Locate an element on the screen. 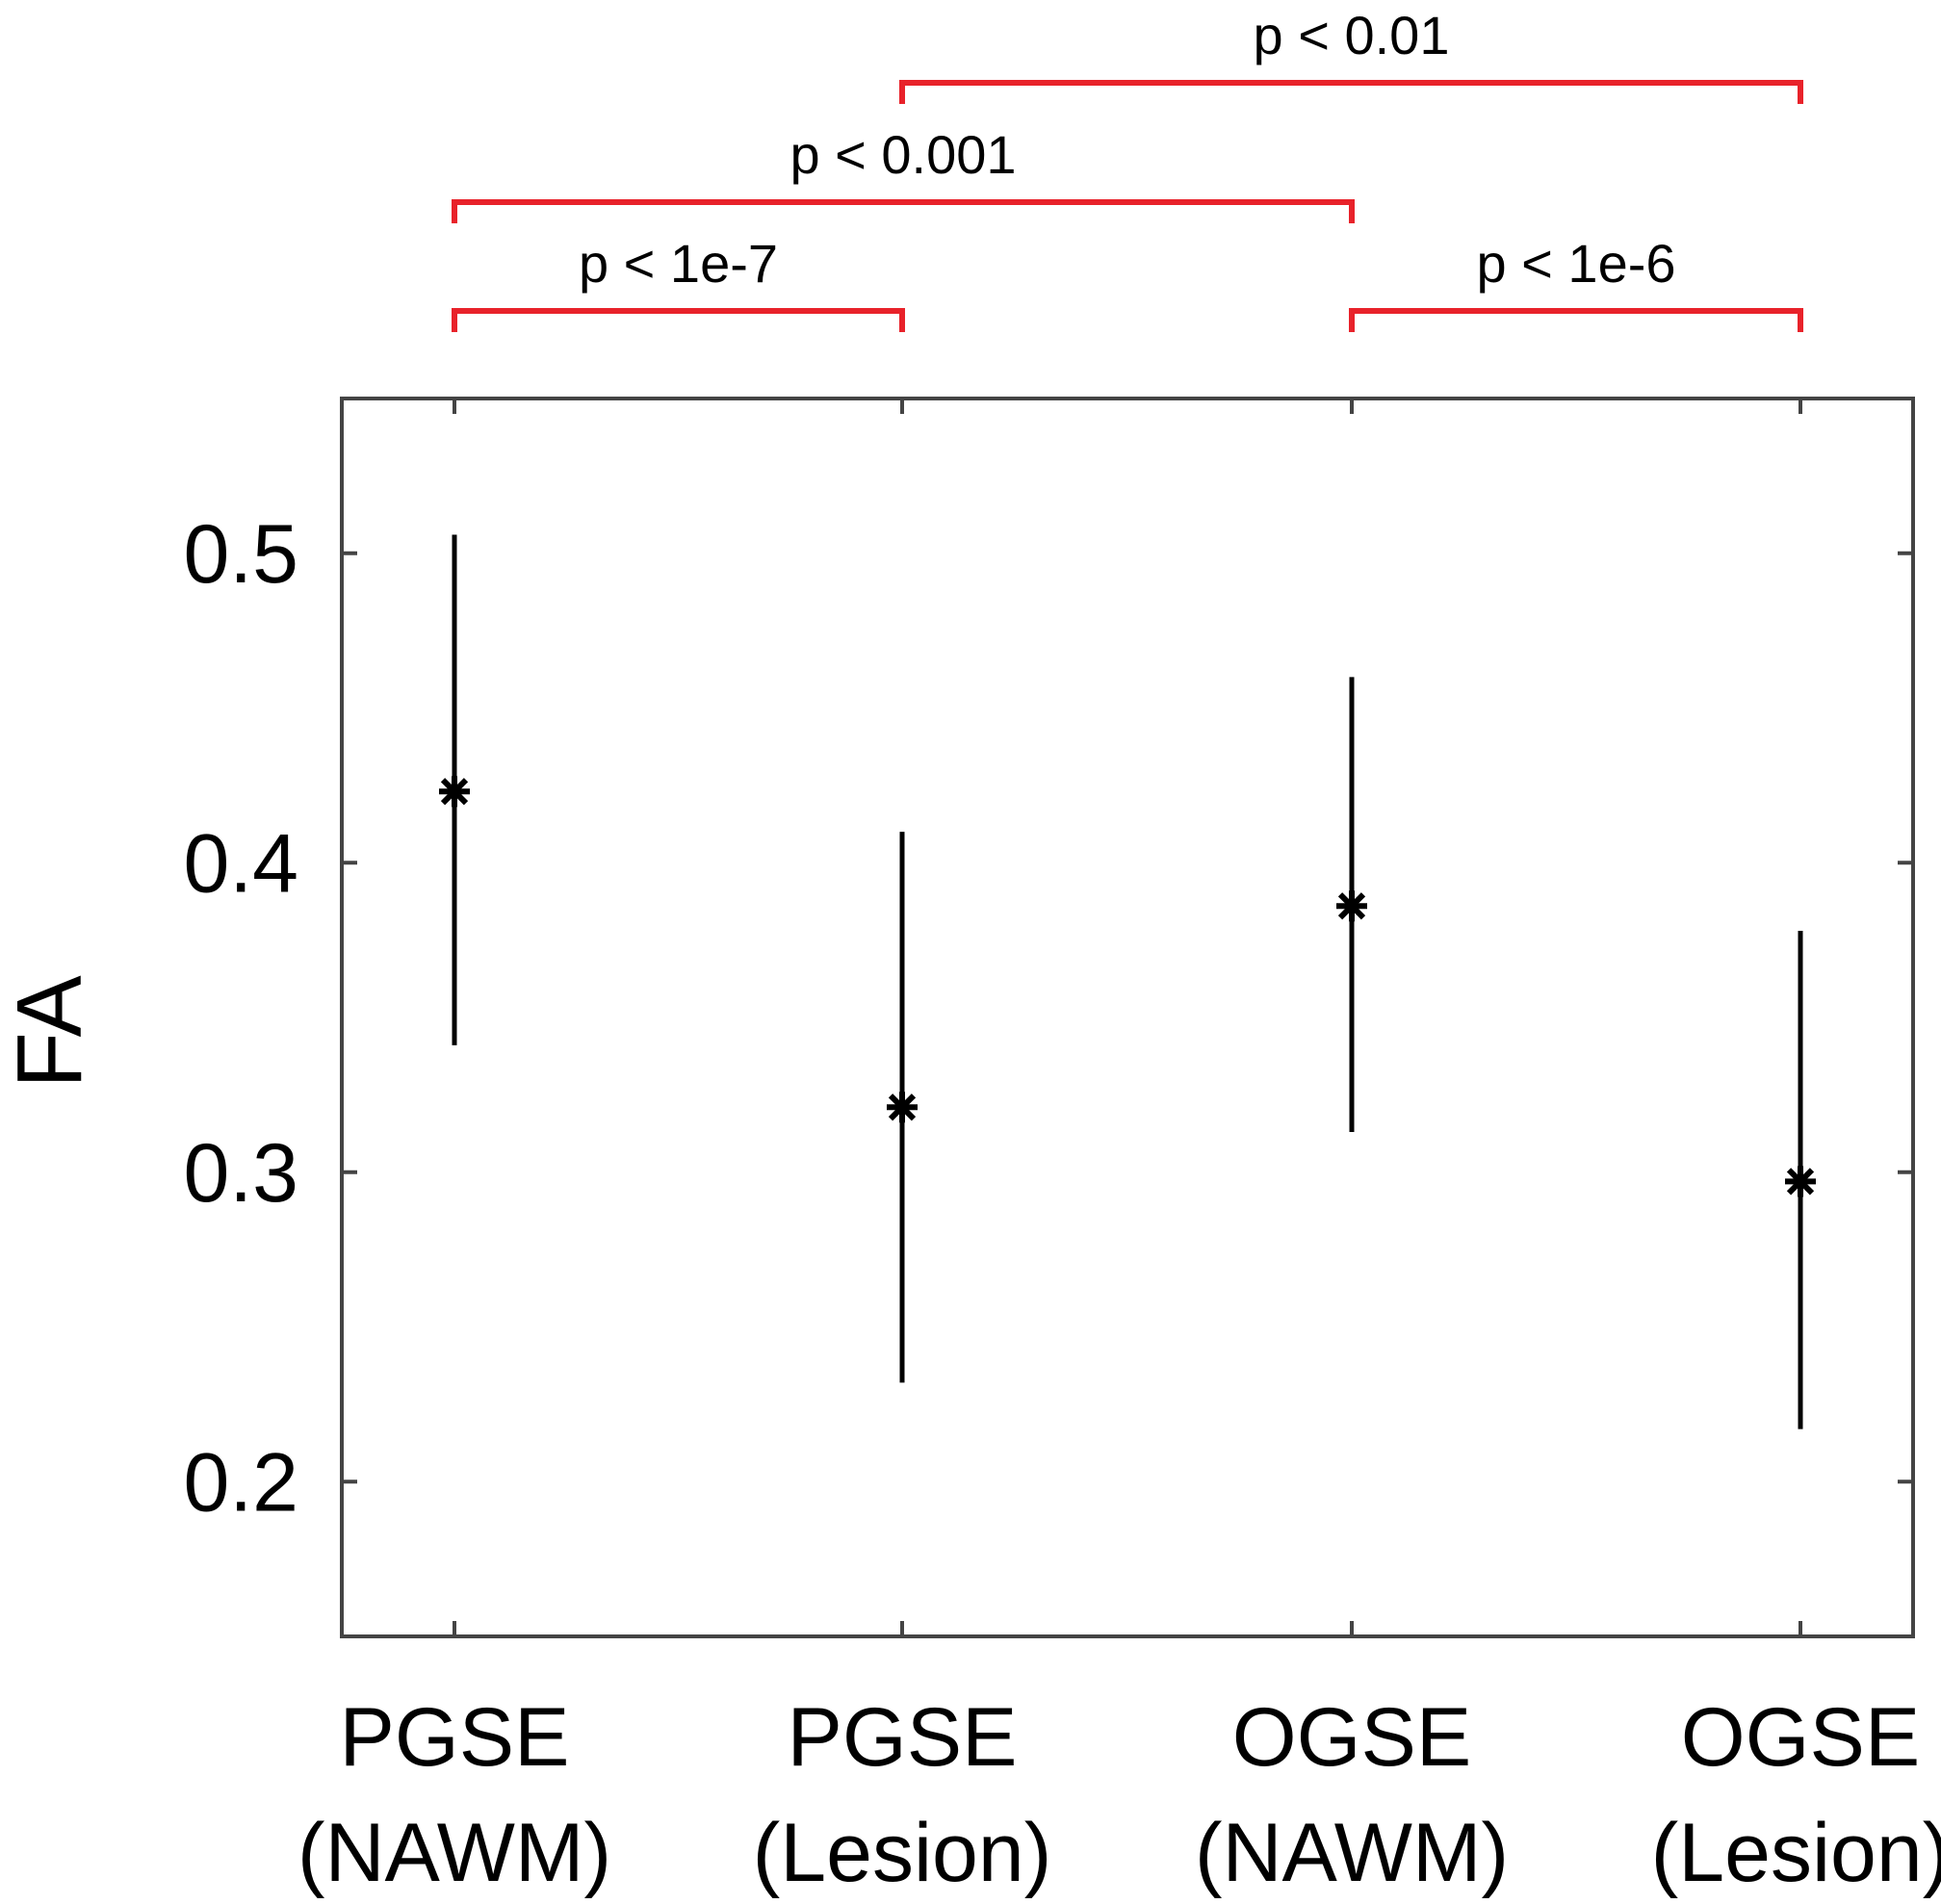 The image size is (1941, 1904). significance-label: p < 1e-6 is located at coordinates (1575, 263).